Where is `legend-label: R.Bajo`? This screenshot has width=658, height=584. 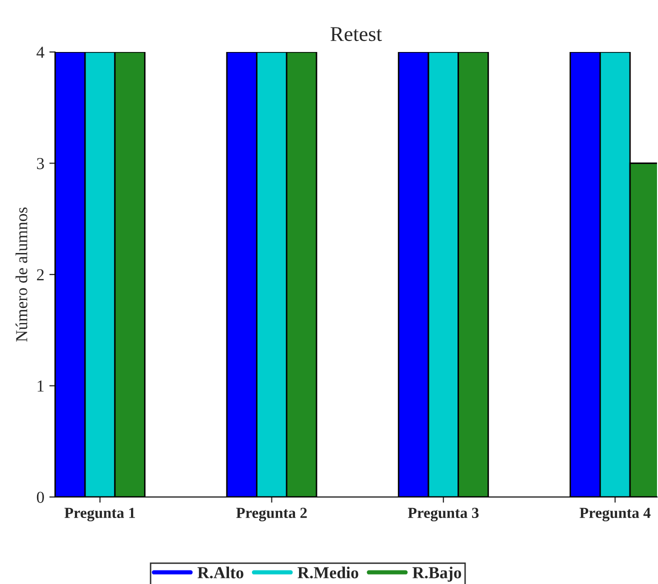
legend-label: R.Bajo is located at coordinates (437, 574).